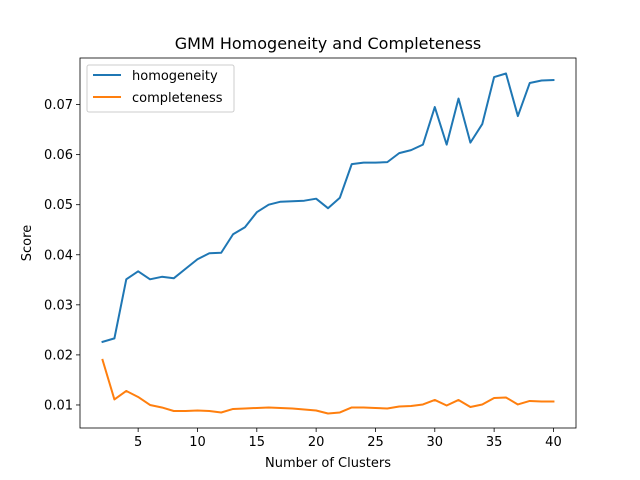 The height and width of the screenshot is (480, 640). I want to click on y-tick-label: 0.01, so click(58, 405).